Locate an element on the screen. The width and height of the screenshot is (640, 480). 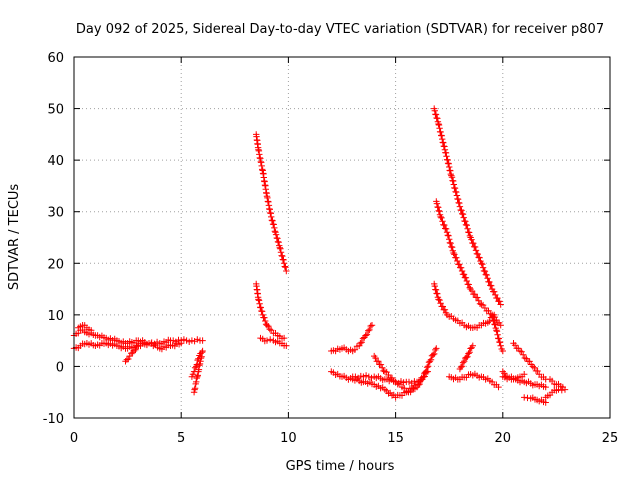
series-arc-5-6h-b is located at coordinates (196, 365).